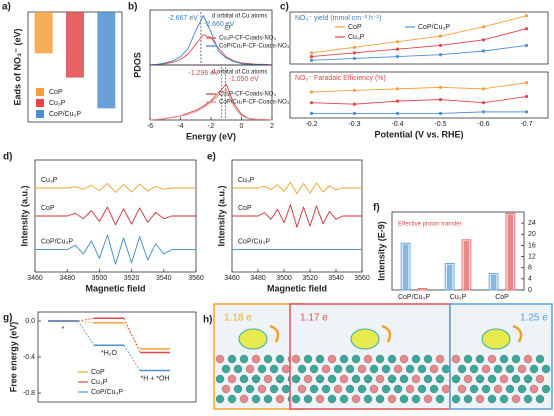 This screenshot has height=416, width=554. Describe the element at coordinates (534, 318) in the screenshot. I see `charge-label: 1.25 e` at that location.